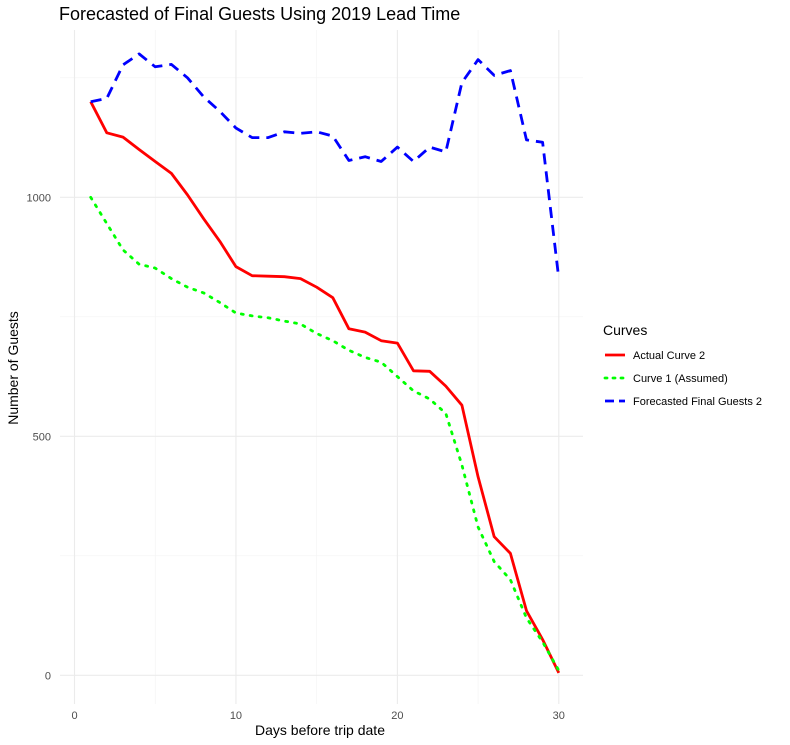  What do you see at coordinates (559, 716) in the screenshot?
I see `x-tick-label: 30` at bounding box center [559, 716].